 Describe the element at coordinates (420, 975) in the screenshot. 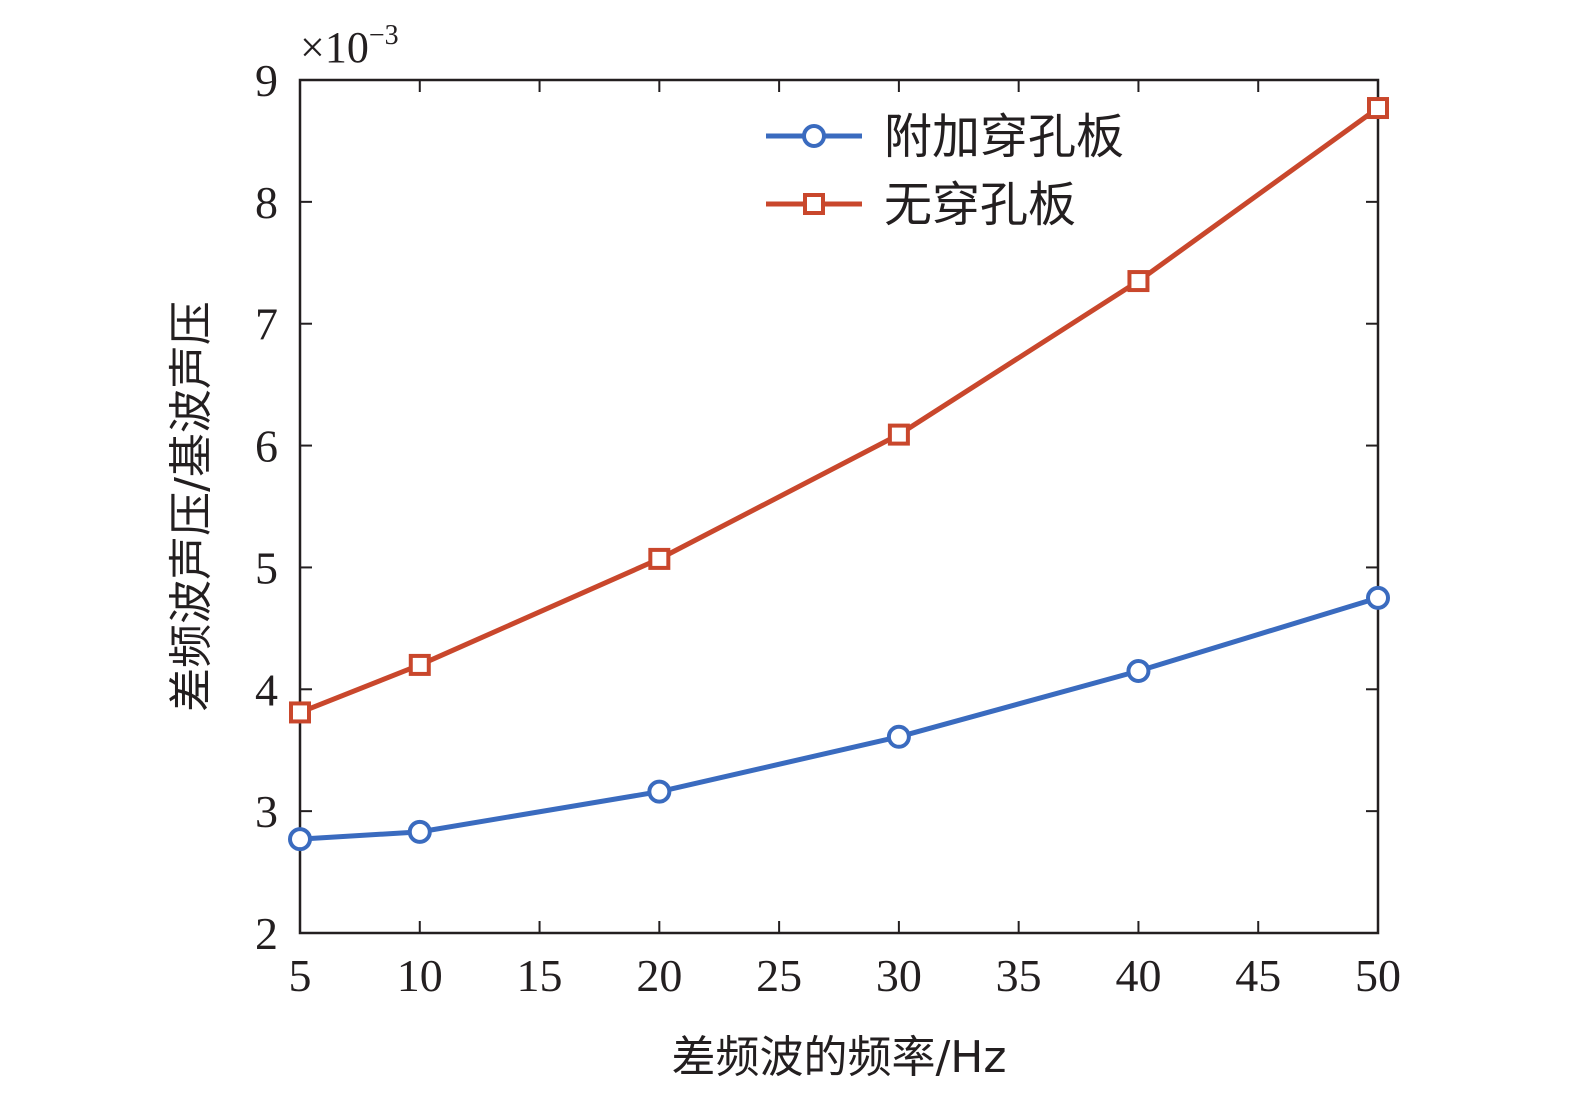

I see `x-tick-label: 10` at that location.